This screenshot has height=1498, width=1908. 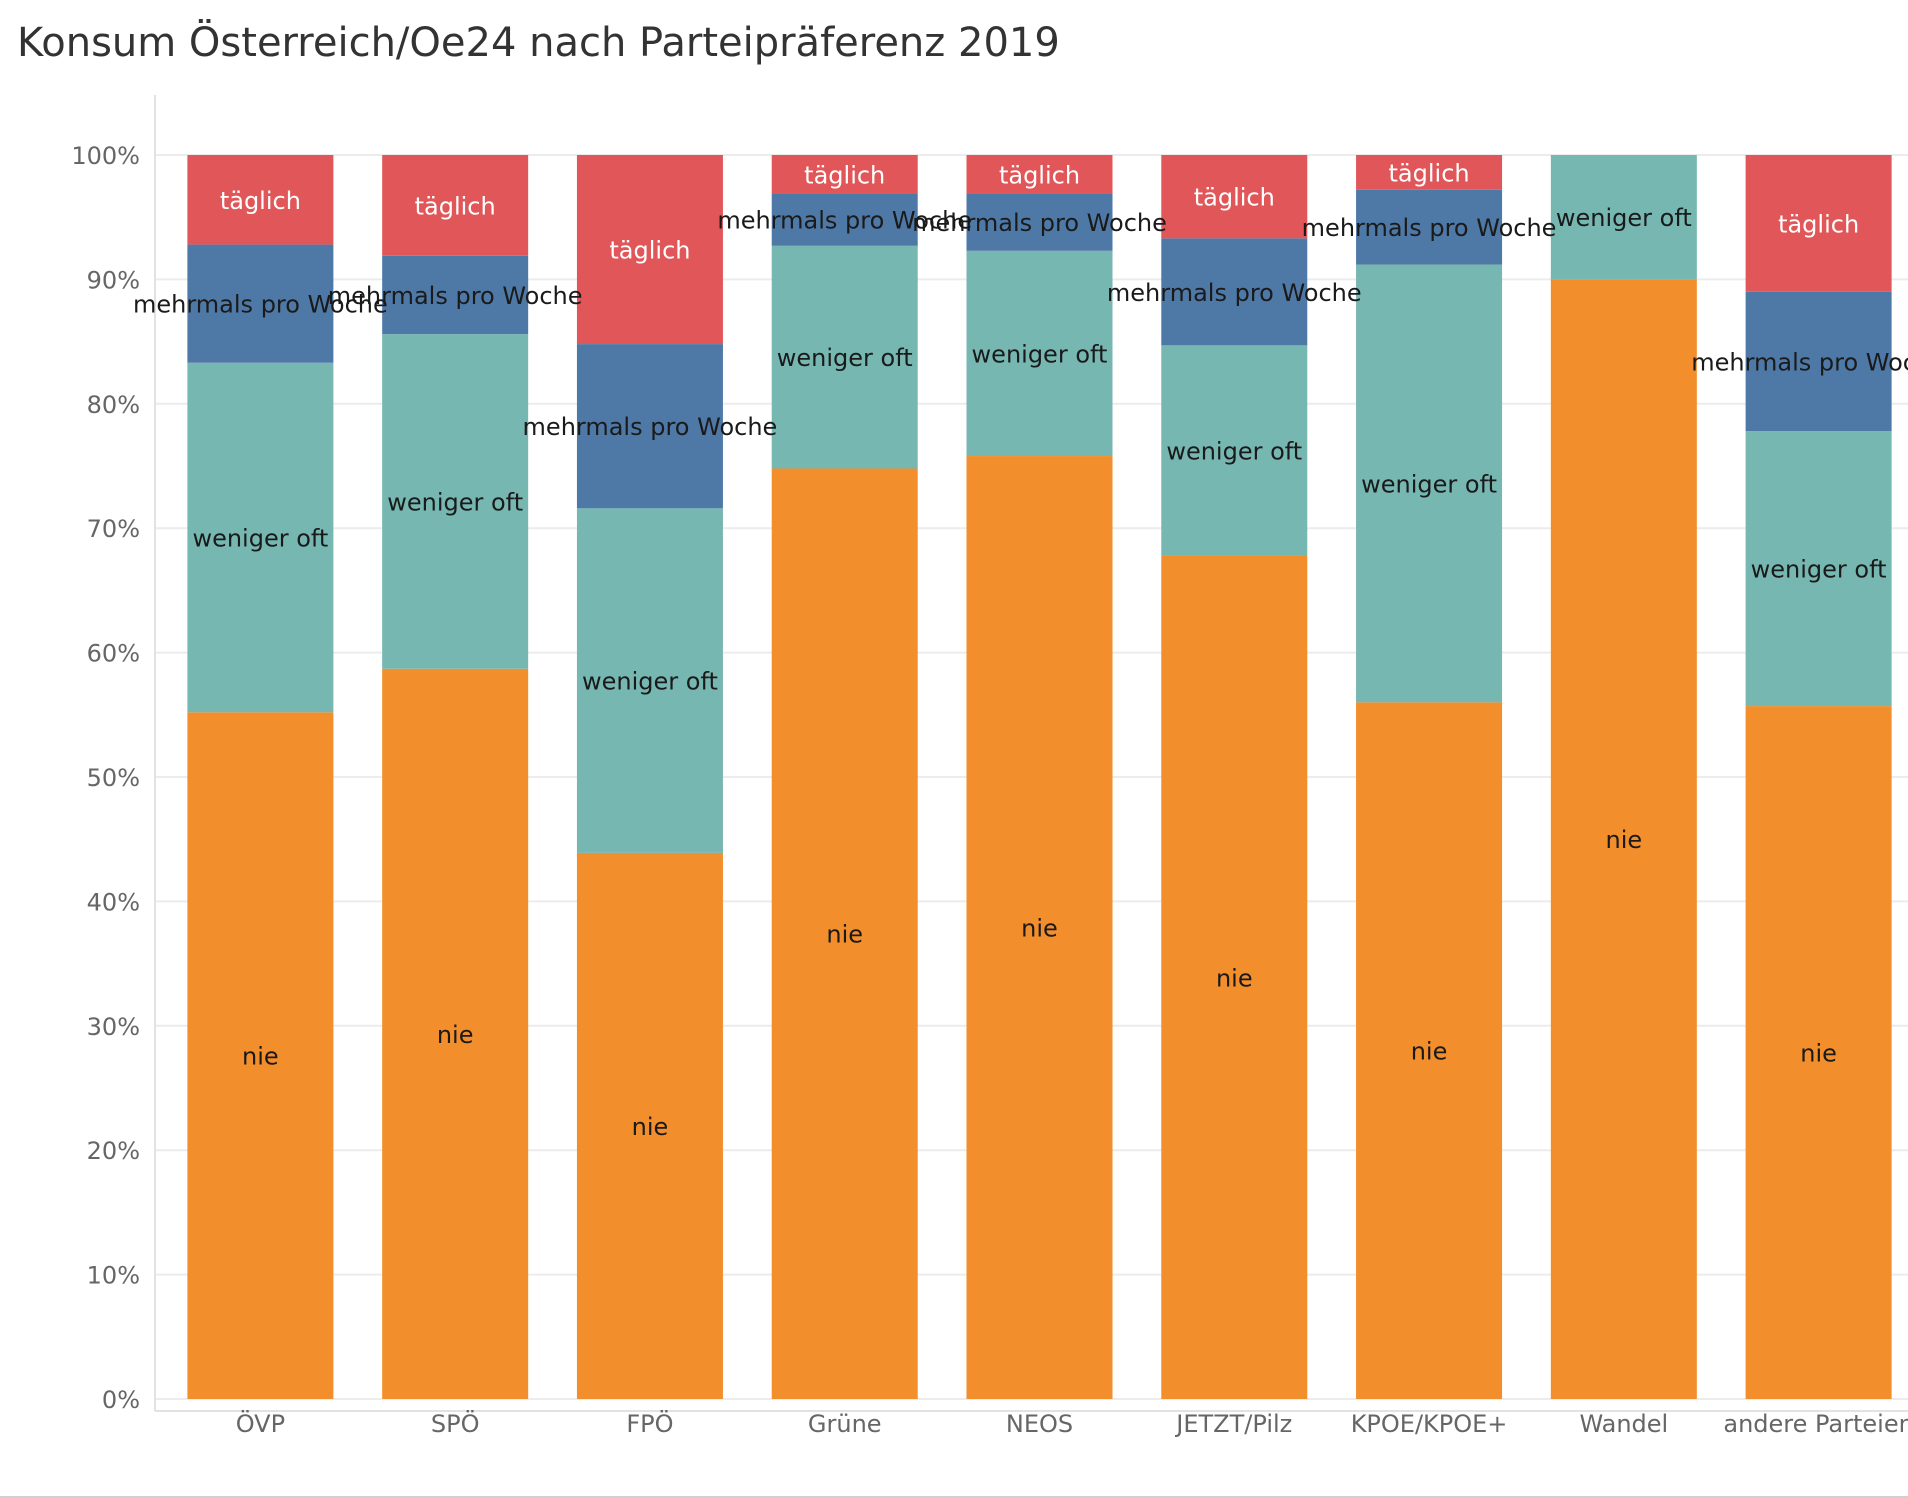 I want to click on x-tick-label: NEOS, so click(x=1039, y=1424).